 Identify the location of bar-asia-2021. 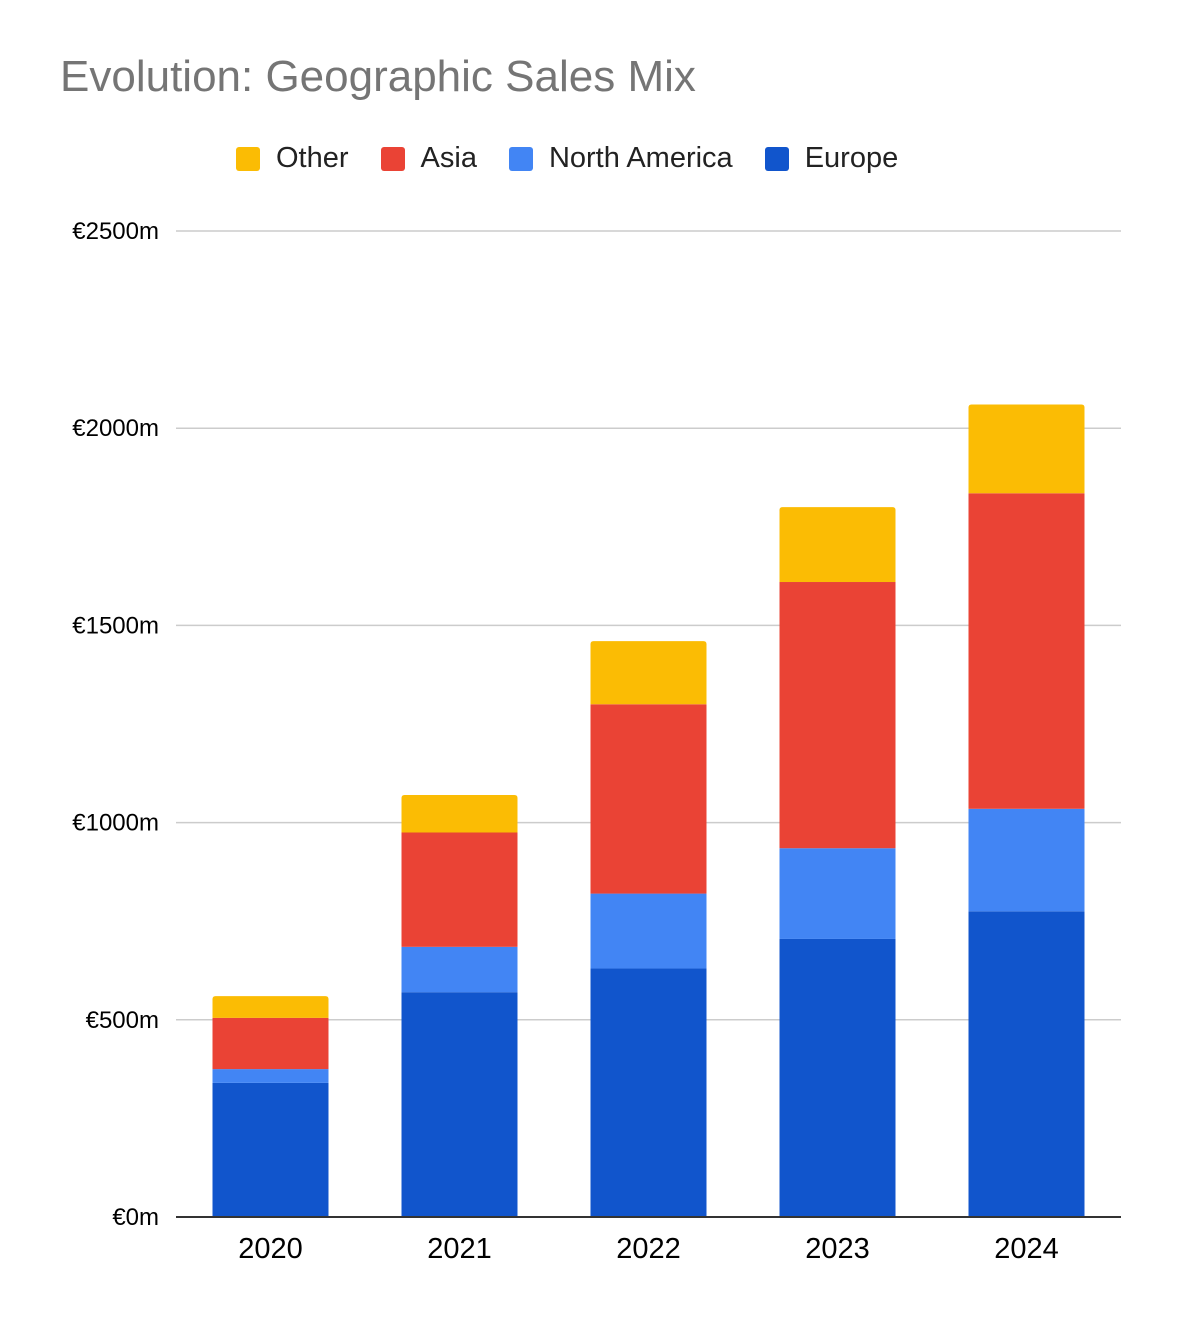
(459, 889).